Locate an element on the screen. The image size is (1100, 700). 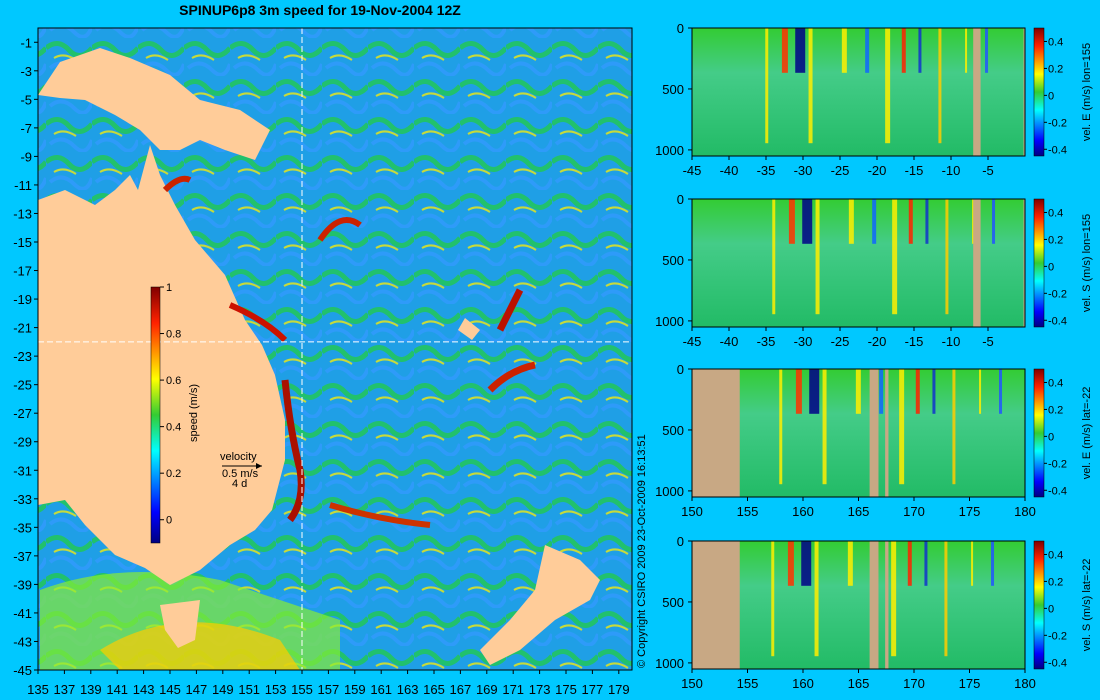
speed-colorbar-tick-label: 0.2 is located at coordinates (173, 474).